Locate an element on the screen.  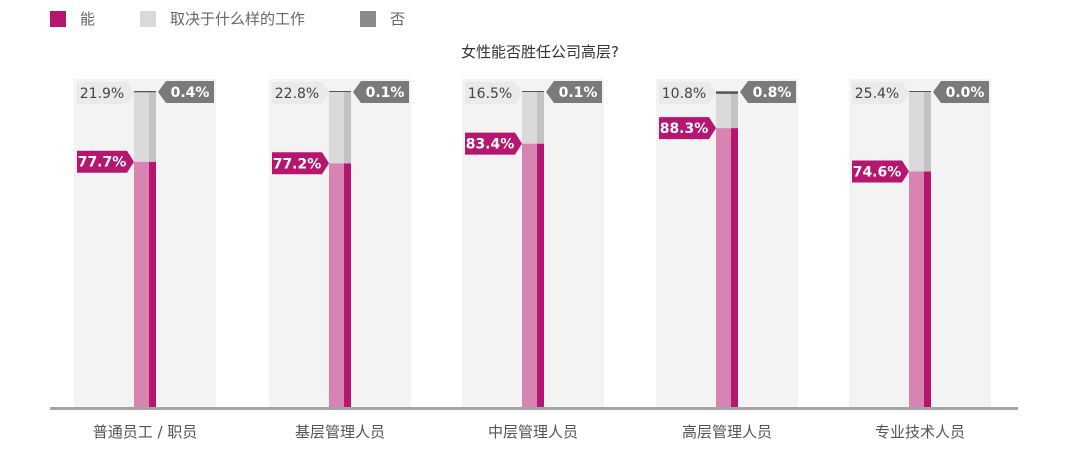
category-label: 普通员工 / 职员 is located at coordinates (145, 432).